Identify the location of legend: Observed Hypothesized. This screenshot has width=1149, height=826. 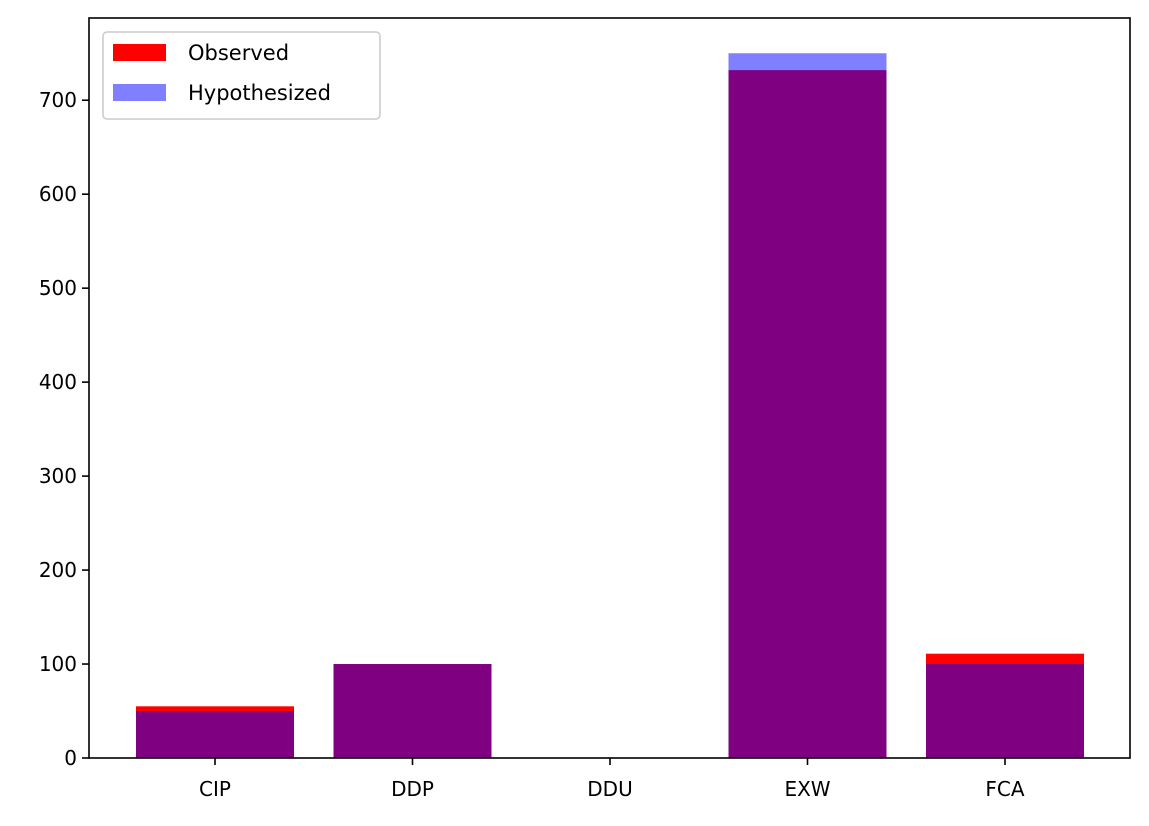
(241, 75).